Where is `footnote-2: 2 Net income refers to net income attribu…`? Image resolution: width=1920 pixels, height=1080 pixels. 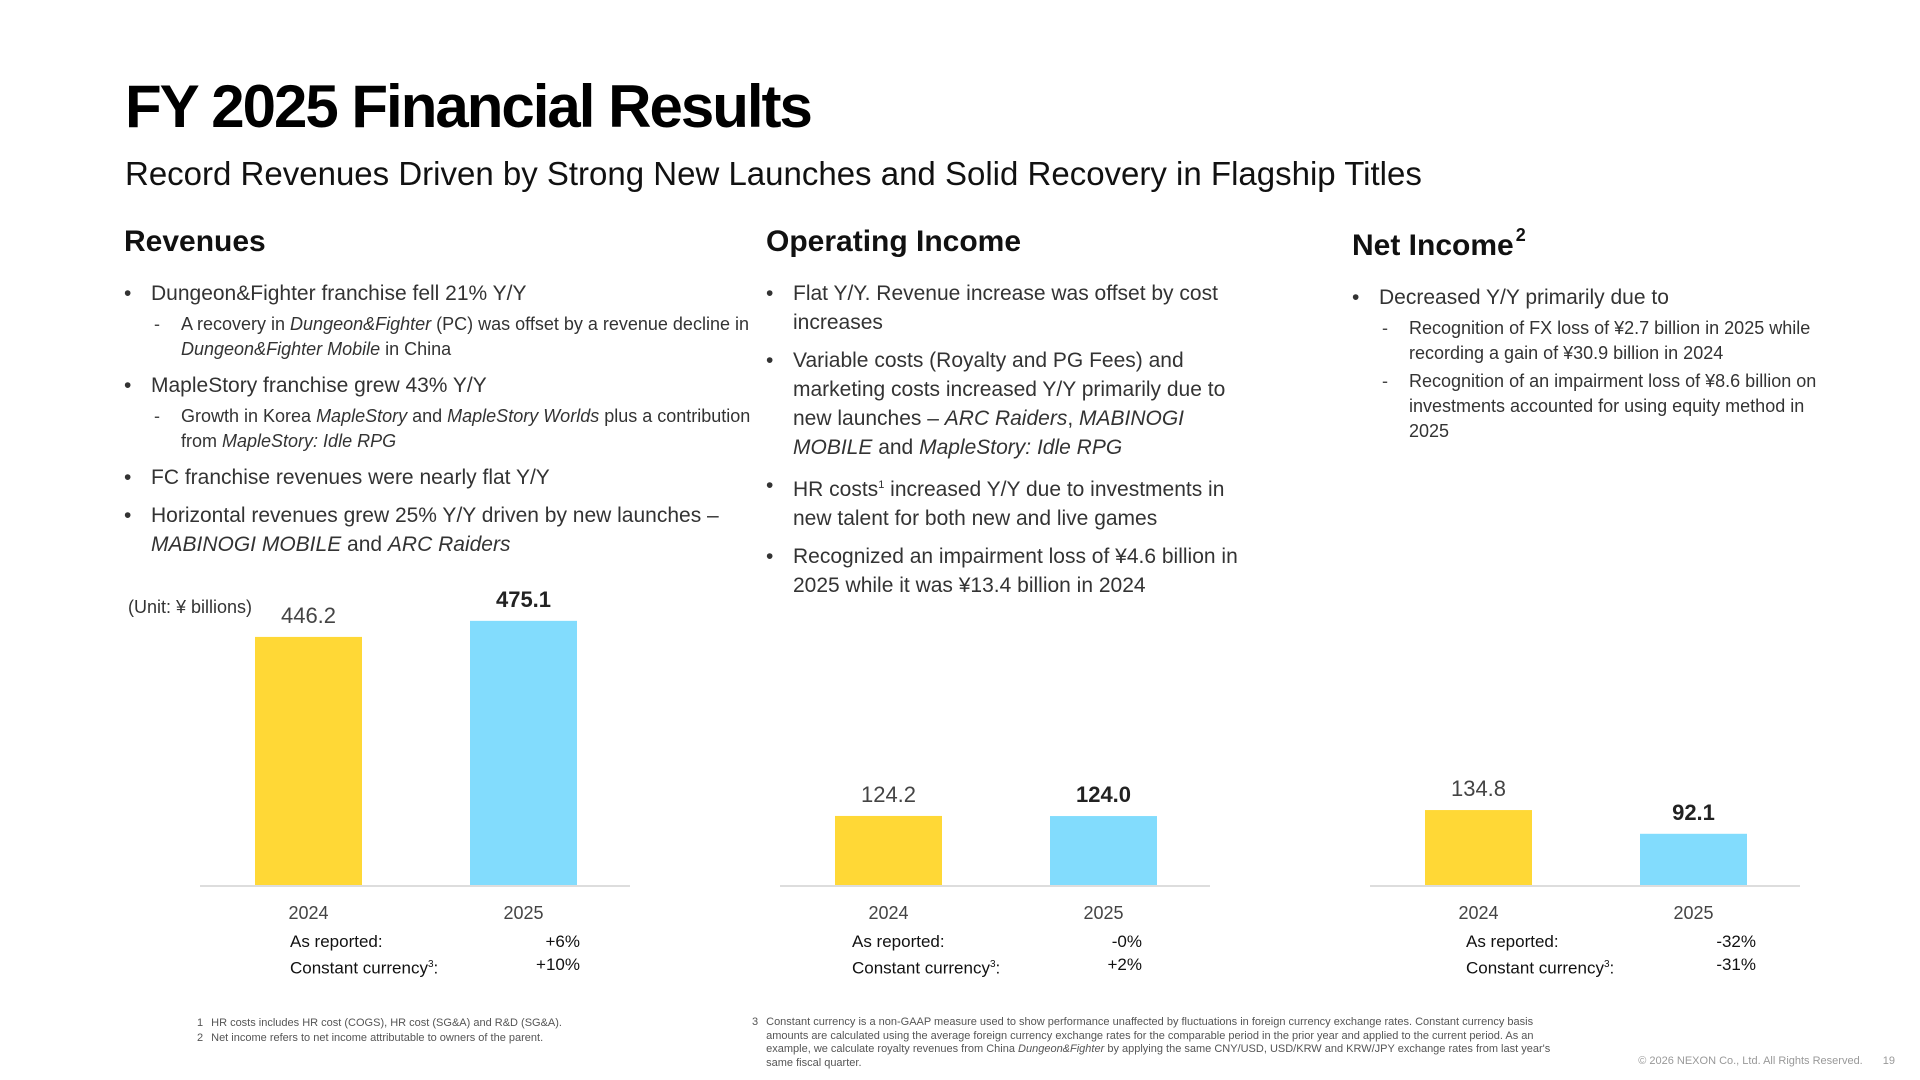
footnote-2: 2 Net income refers to net income attribu… is located at coordinates (370, 1038).